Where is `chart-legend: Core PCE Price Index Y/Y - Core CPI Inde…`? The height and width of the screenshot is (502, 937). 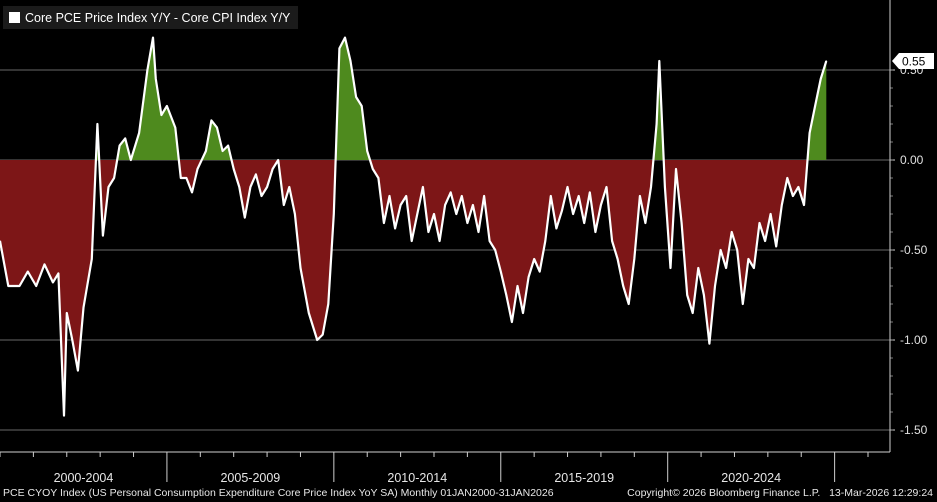
chart-legend: Core PCE Price Index Y/Y - Core CPI Inde… is located at coordinates (151, 17).